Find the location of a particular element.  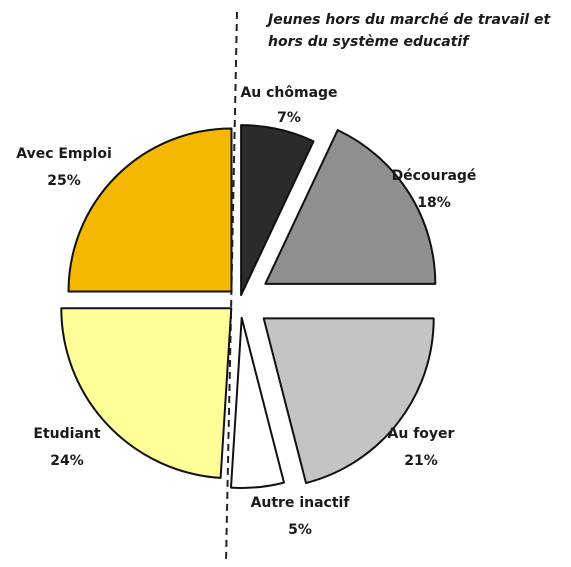

slice-percent-label: 21% is located at coordinates (421, 461).